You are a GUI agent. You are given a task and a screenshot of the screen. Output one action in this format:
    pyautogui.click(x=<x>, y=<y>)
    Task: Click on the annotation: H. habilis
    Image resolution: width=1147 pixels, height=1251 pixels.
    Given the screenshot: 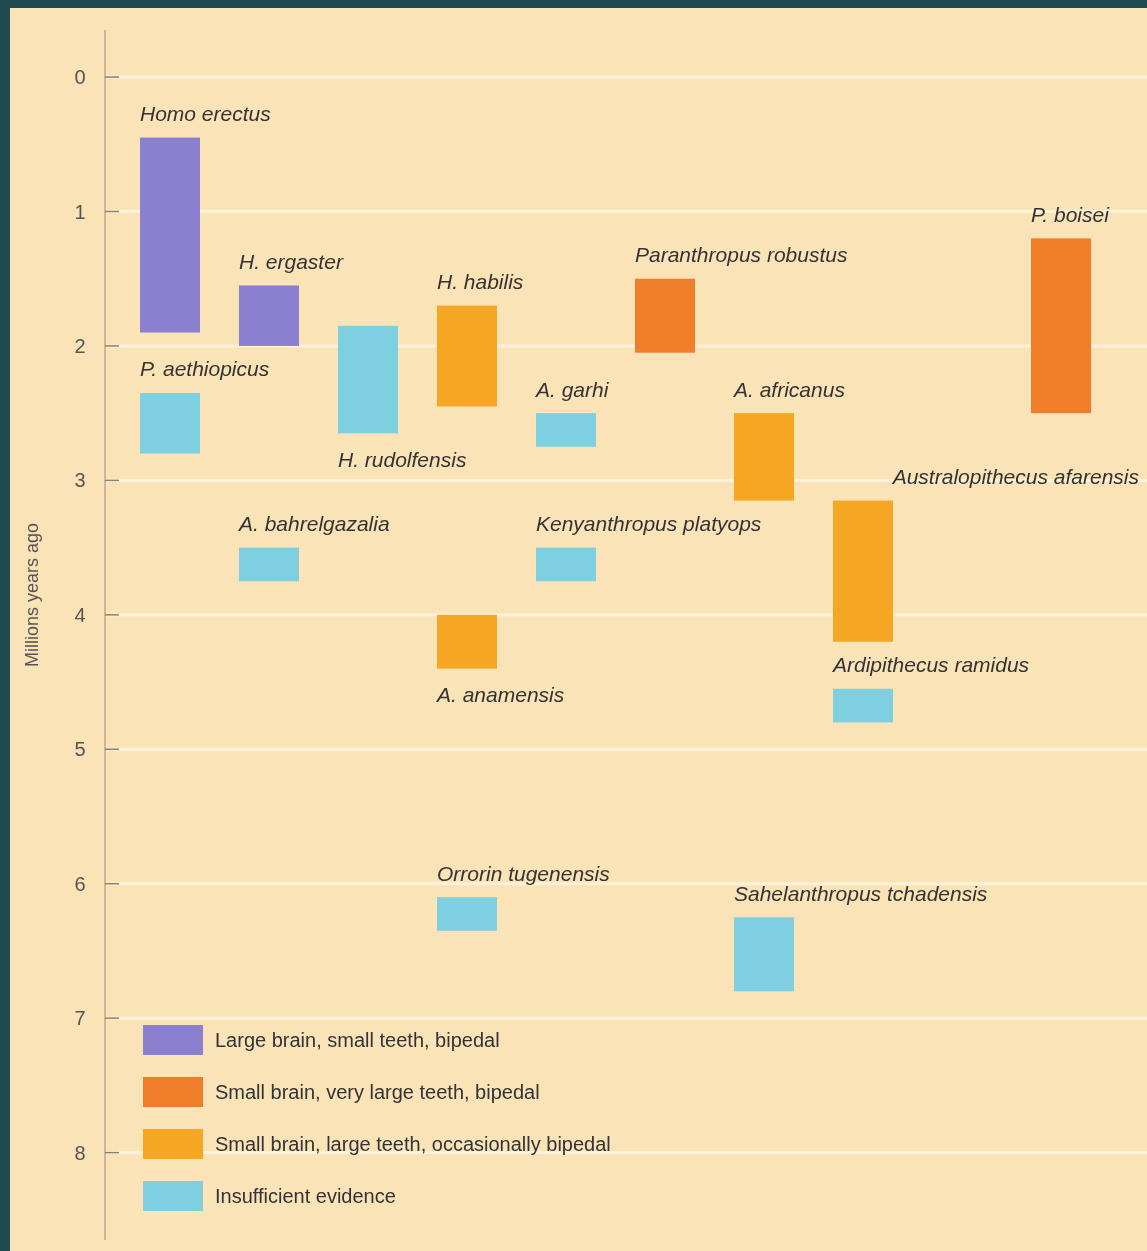 What is the action you would take?
    pyautogui.click(x=480, y=281)
    